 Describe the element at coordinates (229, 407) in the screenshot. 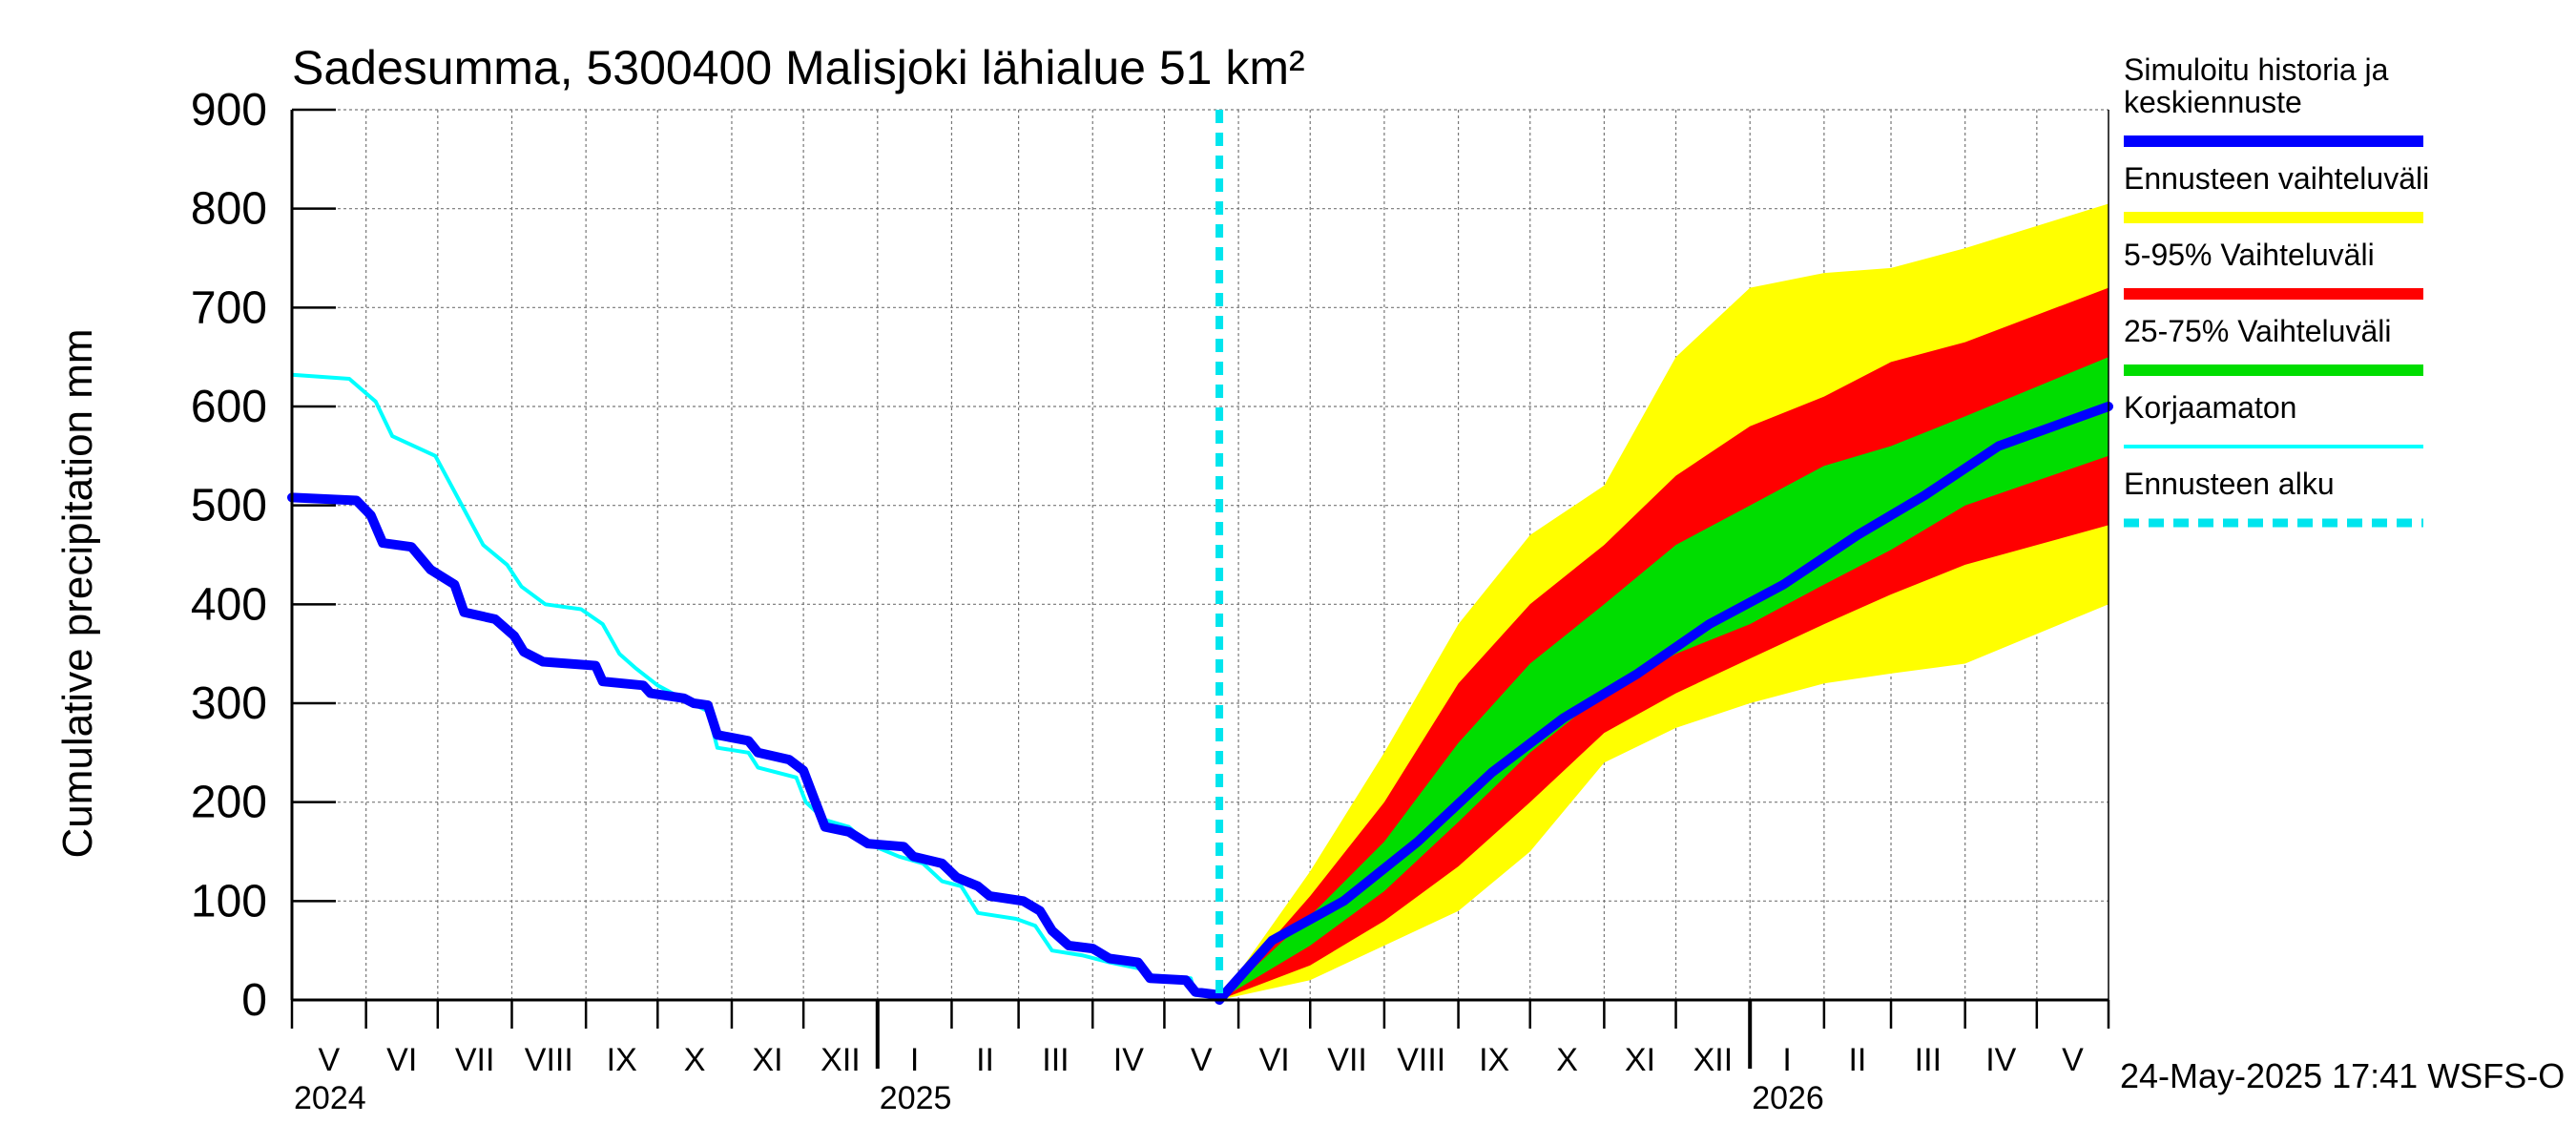

I see `y-tick-label: 600` at that location.